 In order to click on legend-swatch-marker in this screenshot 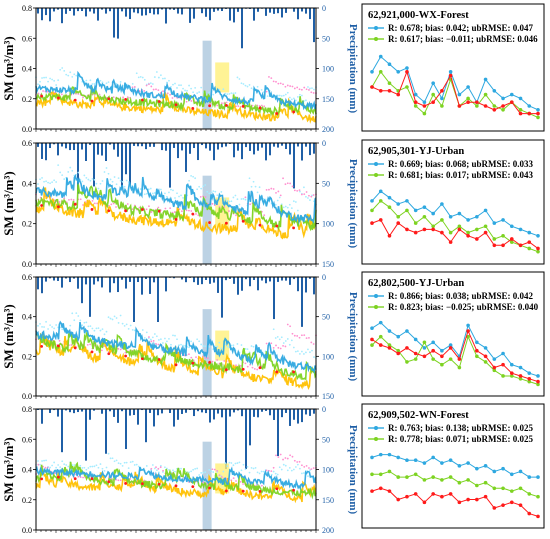, I will do `click(376, 39)`.